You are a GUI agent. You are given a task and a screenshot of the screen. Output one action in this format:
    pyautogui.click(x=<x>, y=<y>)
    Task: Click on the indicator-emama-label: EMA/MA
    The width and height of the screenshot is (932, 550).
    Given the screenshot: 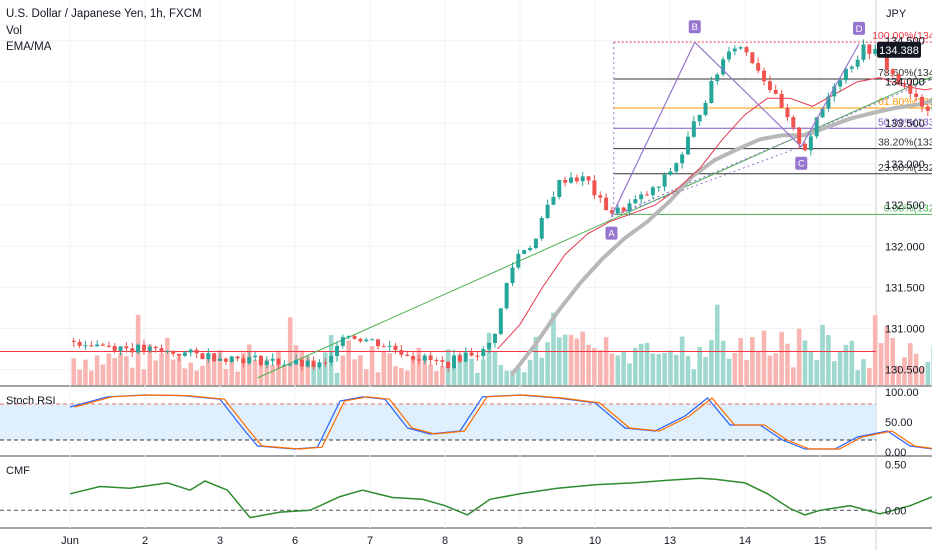 What is the action you would take?
    pyautogui.click(x=29, y=47)
    